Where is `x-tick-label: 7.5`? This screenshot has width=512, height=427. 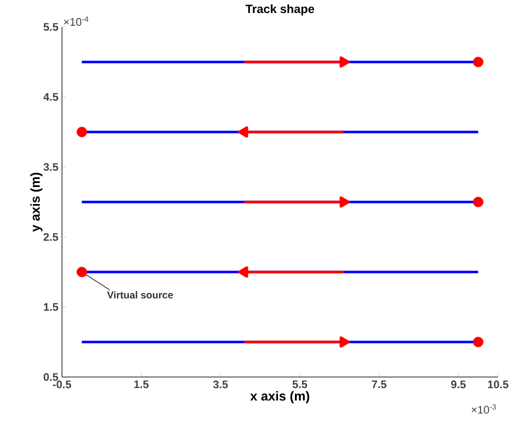
x-tick-label: 7.5 is located at coordinates (379, 384).